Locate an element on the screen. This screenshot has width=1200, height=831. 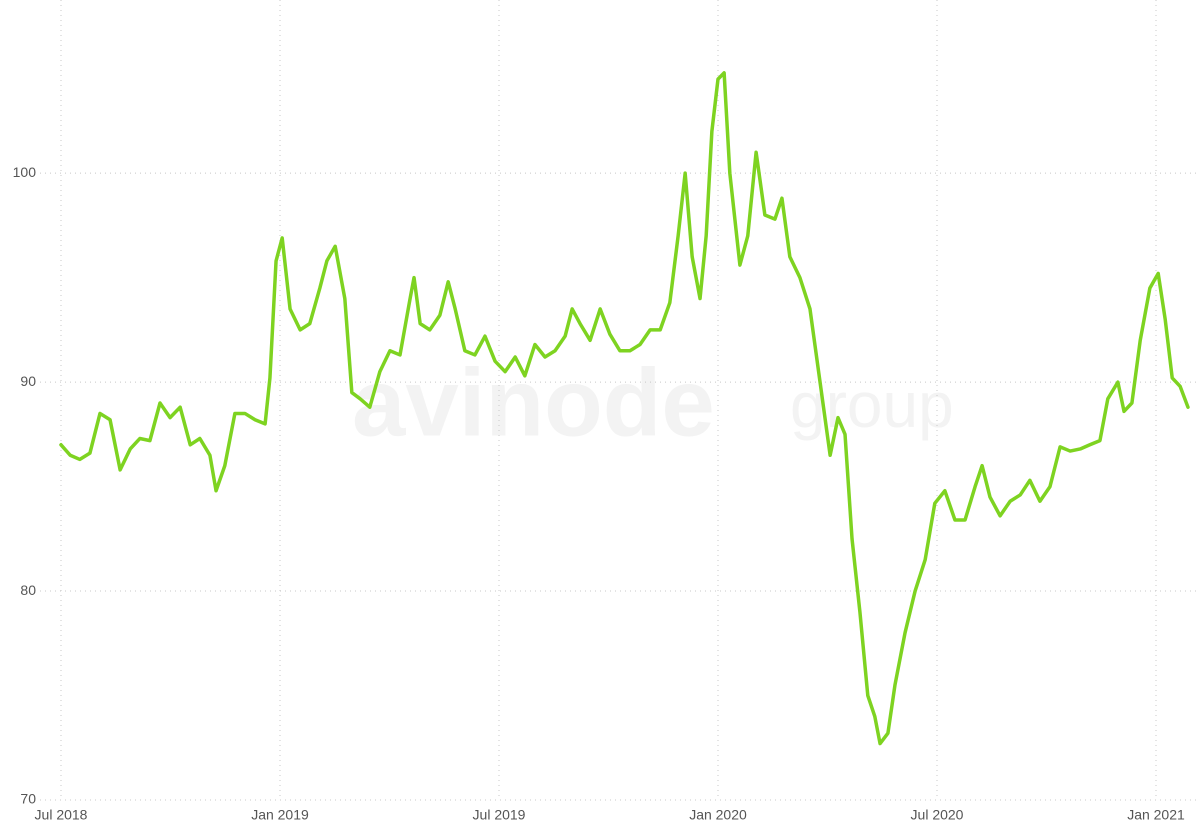
x-tick-label: Jan 2021 is located at coordinates (1156, 815).